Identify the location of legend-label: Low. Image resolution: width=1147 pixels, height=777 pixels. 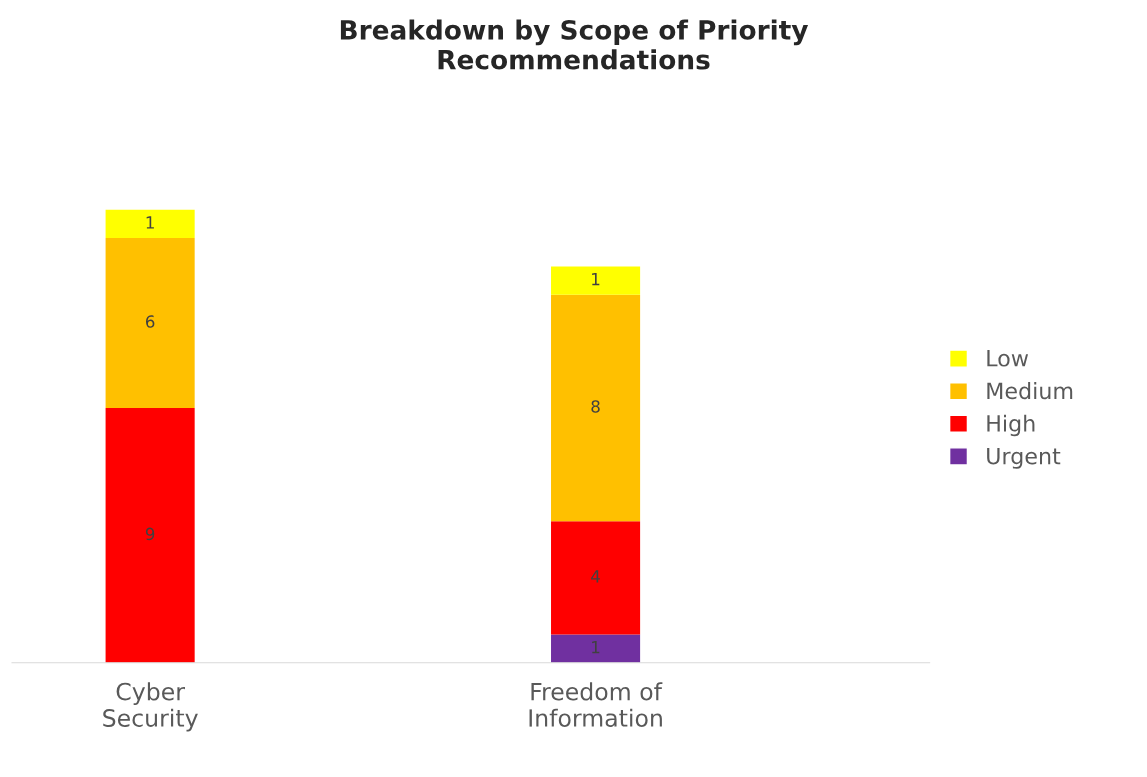
(1008, 358).